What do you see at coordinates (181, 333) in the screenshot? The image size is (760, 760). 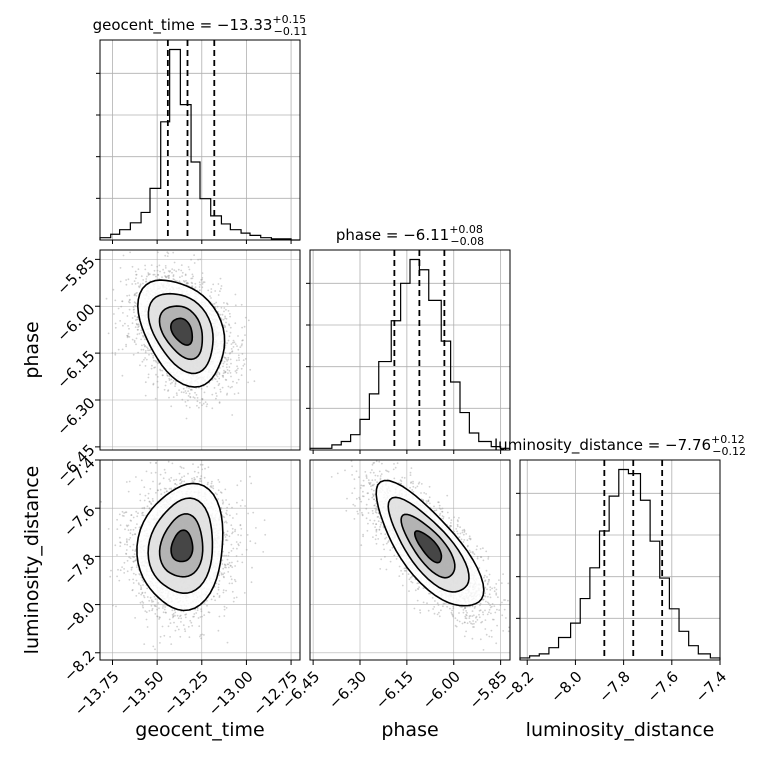 I see `contour-line` at bounding box center [181, 333].